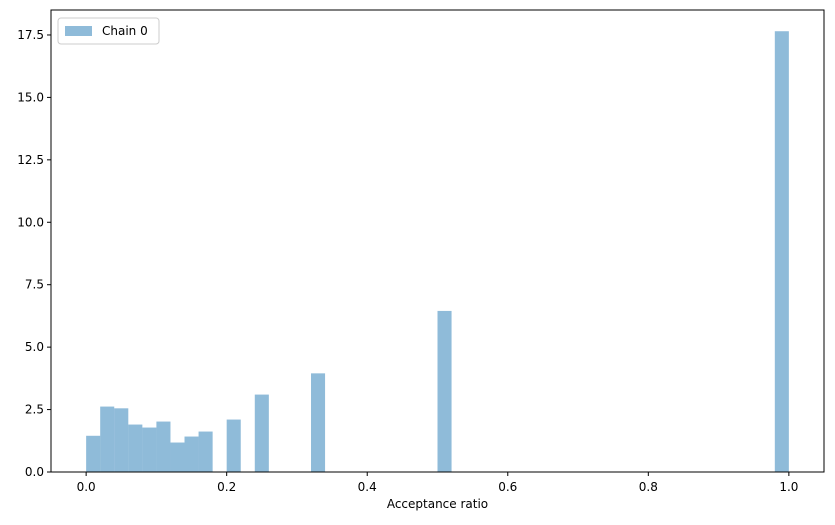 This screenshot has height=525, width=835. I want to click on x-tick-label: 0.4, so click(367, 487).